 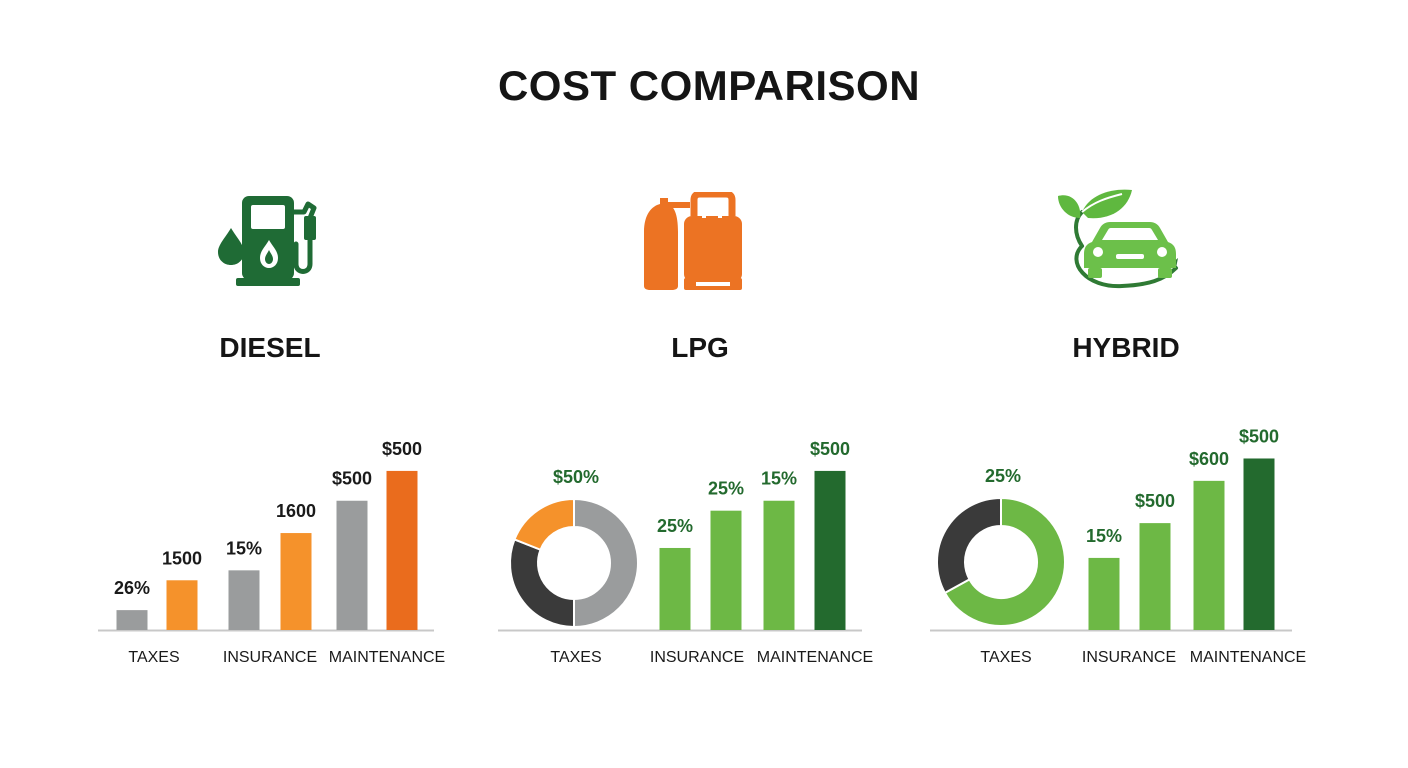 I want to click on hybrid-category-maintenance: MAINTENANCE, so click(x=1248, y=657).